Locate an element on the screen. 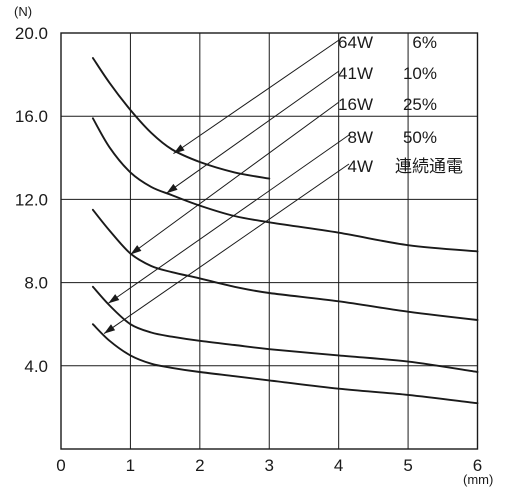 The height and width of the screenshot is (491, 511). series-line-64w is located at coordinates (181, 118).